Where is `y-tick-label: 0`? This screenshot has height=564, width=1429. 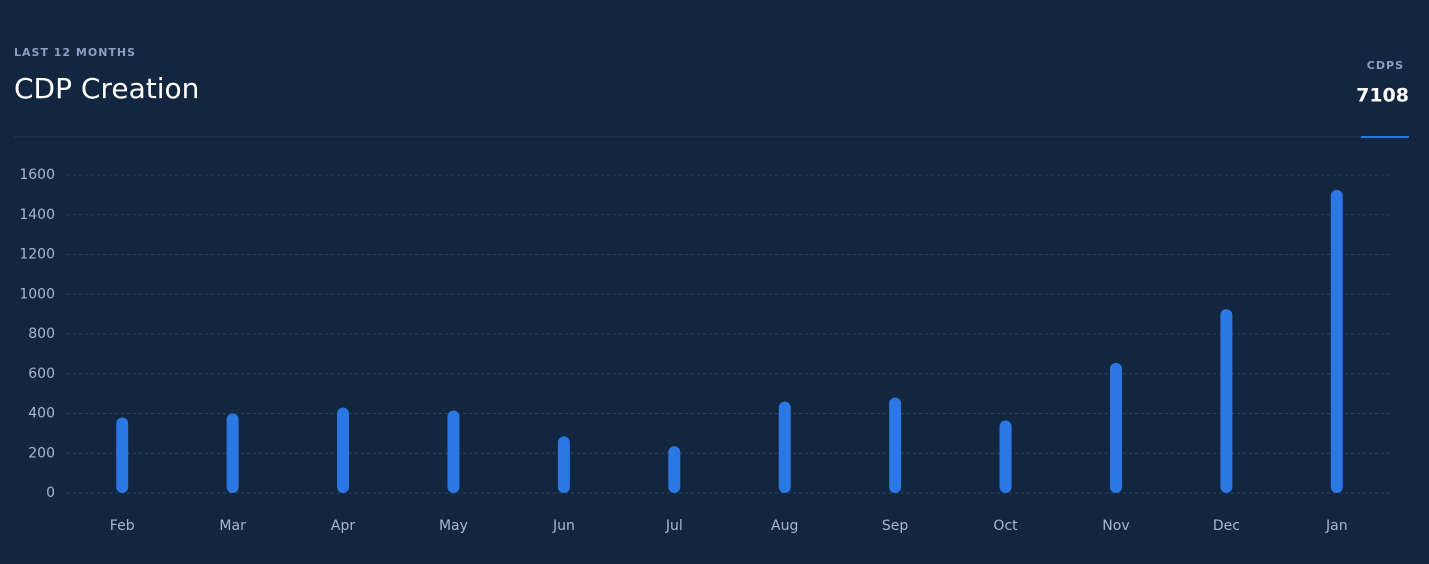 y-tick-label: 0 is located at coordinates (50, 493).